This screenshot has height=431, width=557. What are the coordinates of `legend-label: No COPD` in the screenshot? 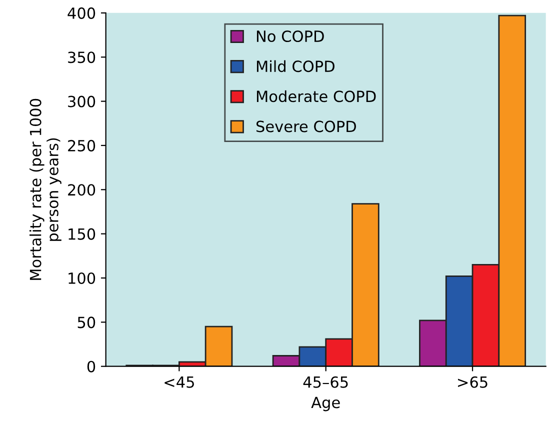 It's located at (290, 36).